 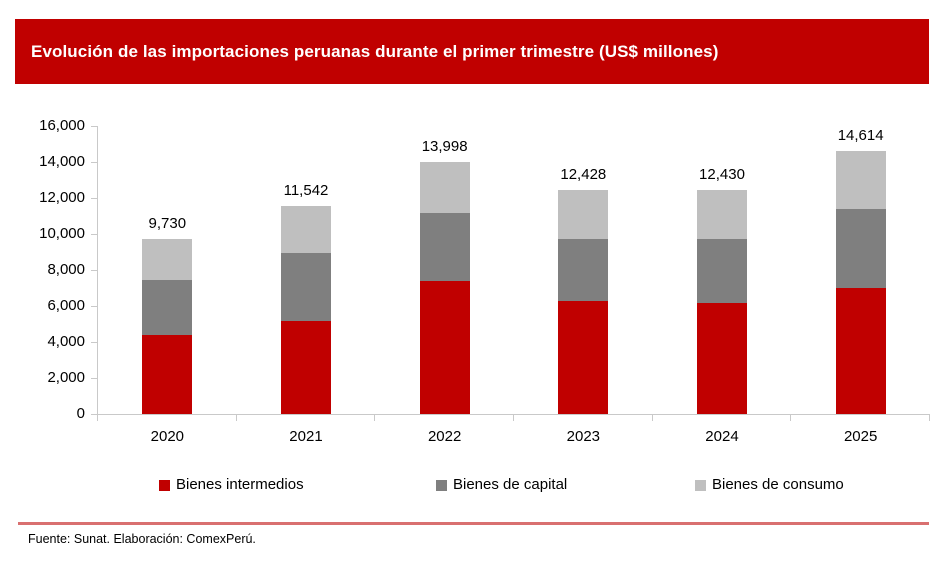 I want to click on bar-segment-bienes-de-consumo-2022, so click(x=444, y=187).